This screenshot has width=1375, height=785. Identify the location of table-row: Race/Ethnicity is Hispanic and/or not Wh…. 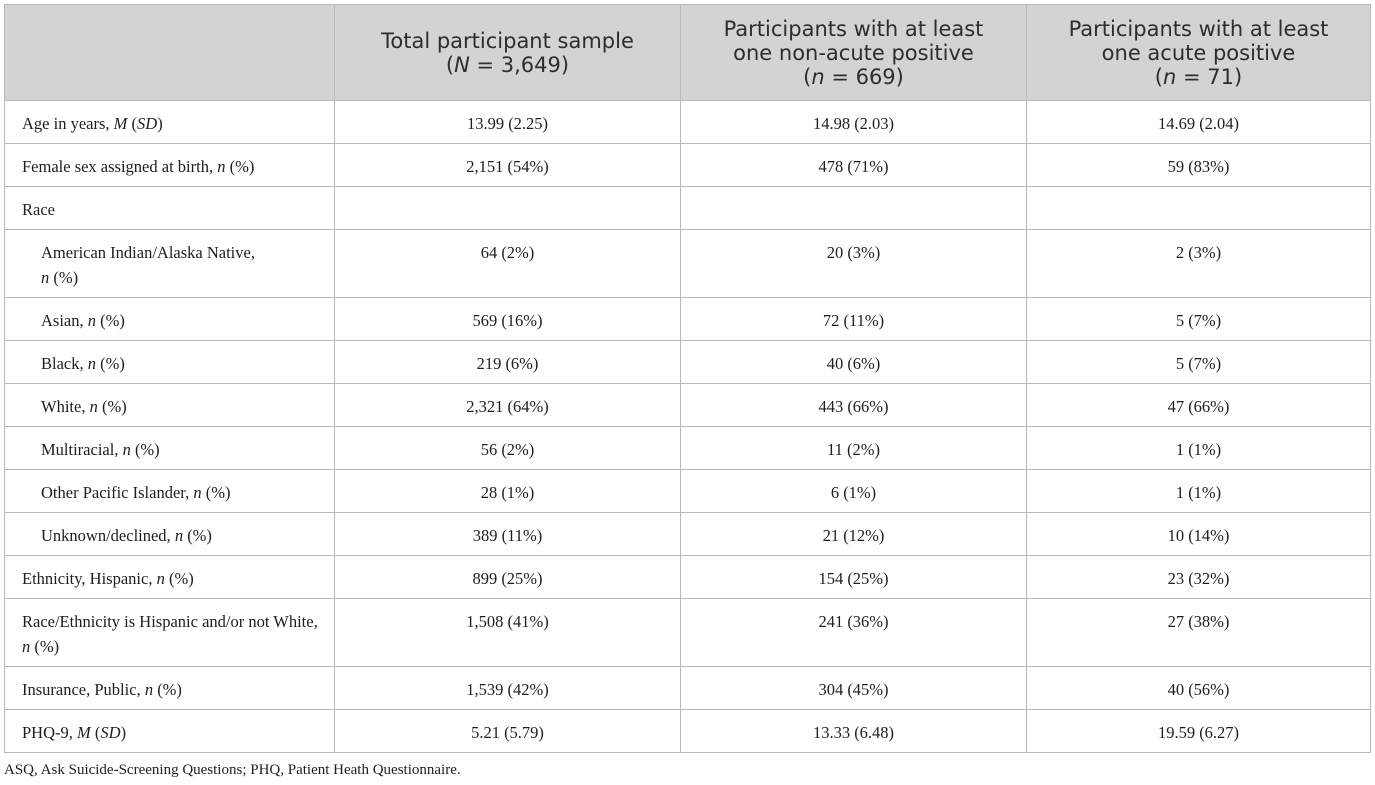
(687, 632).